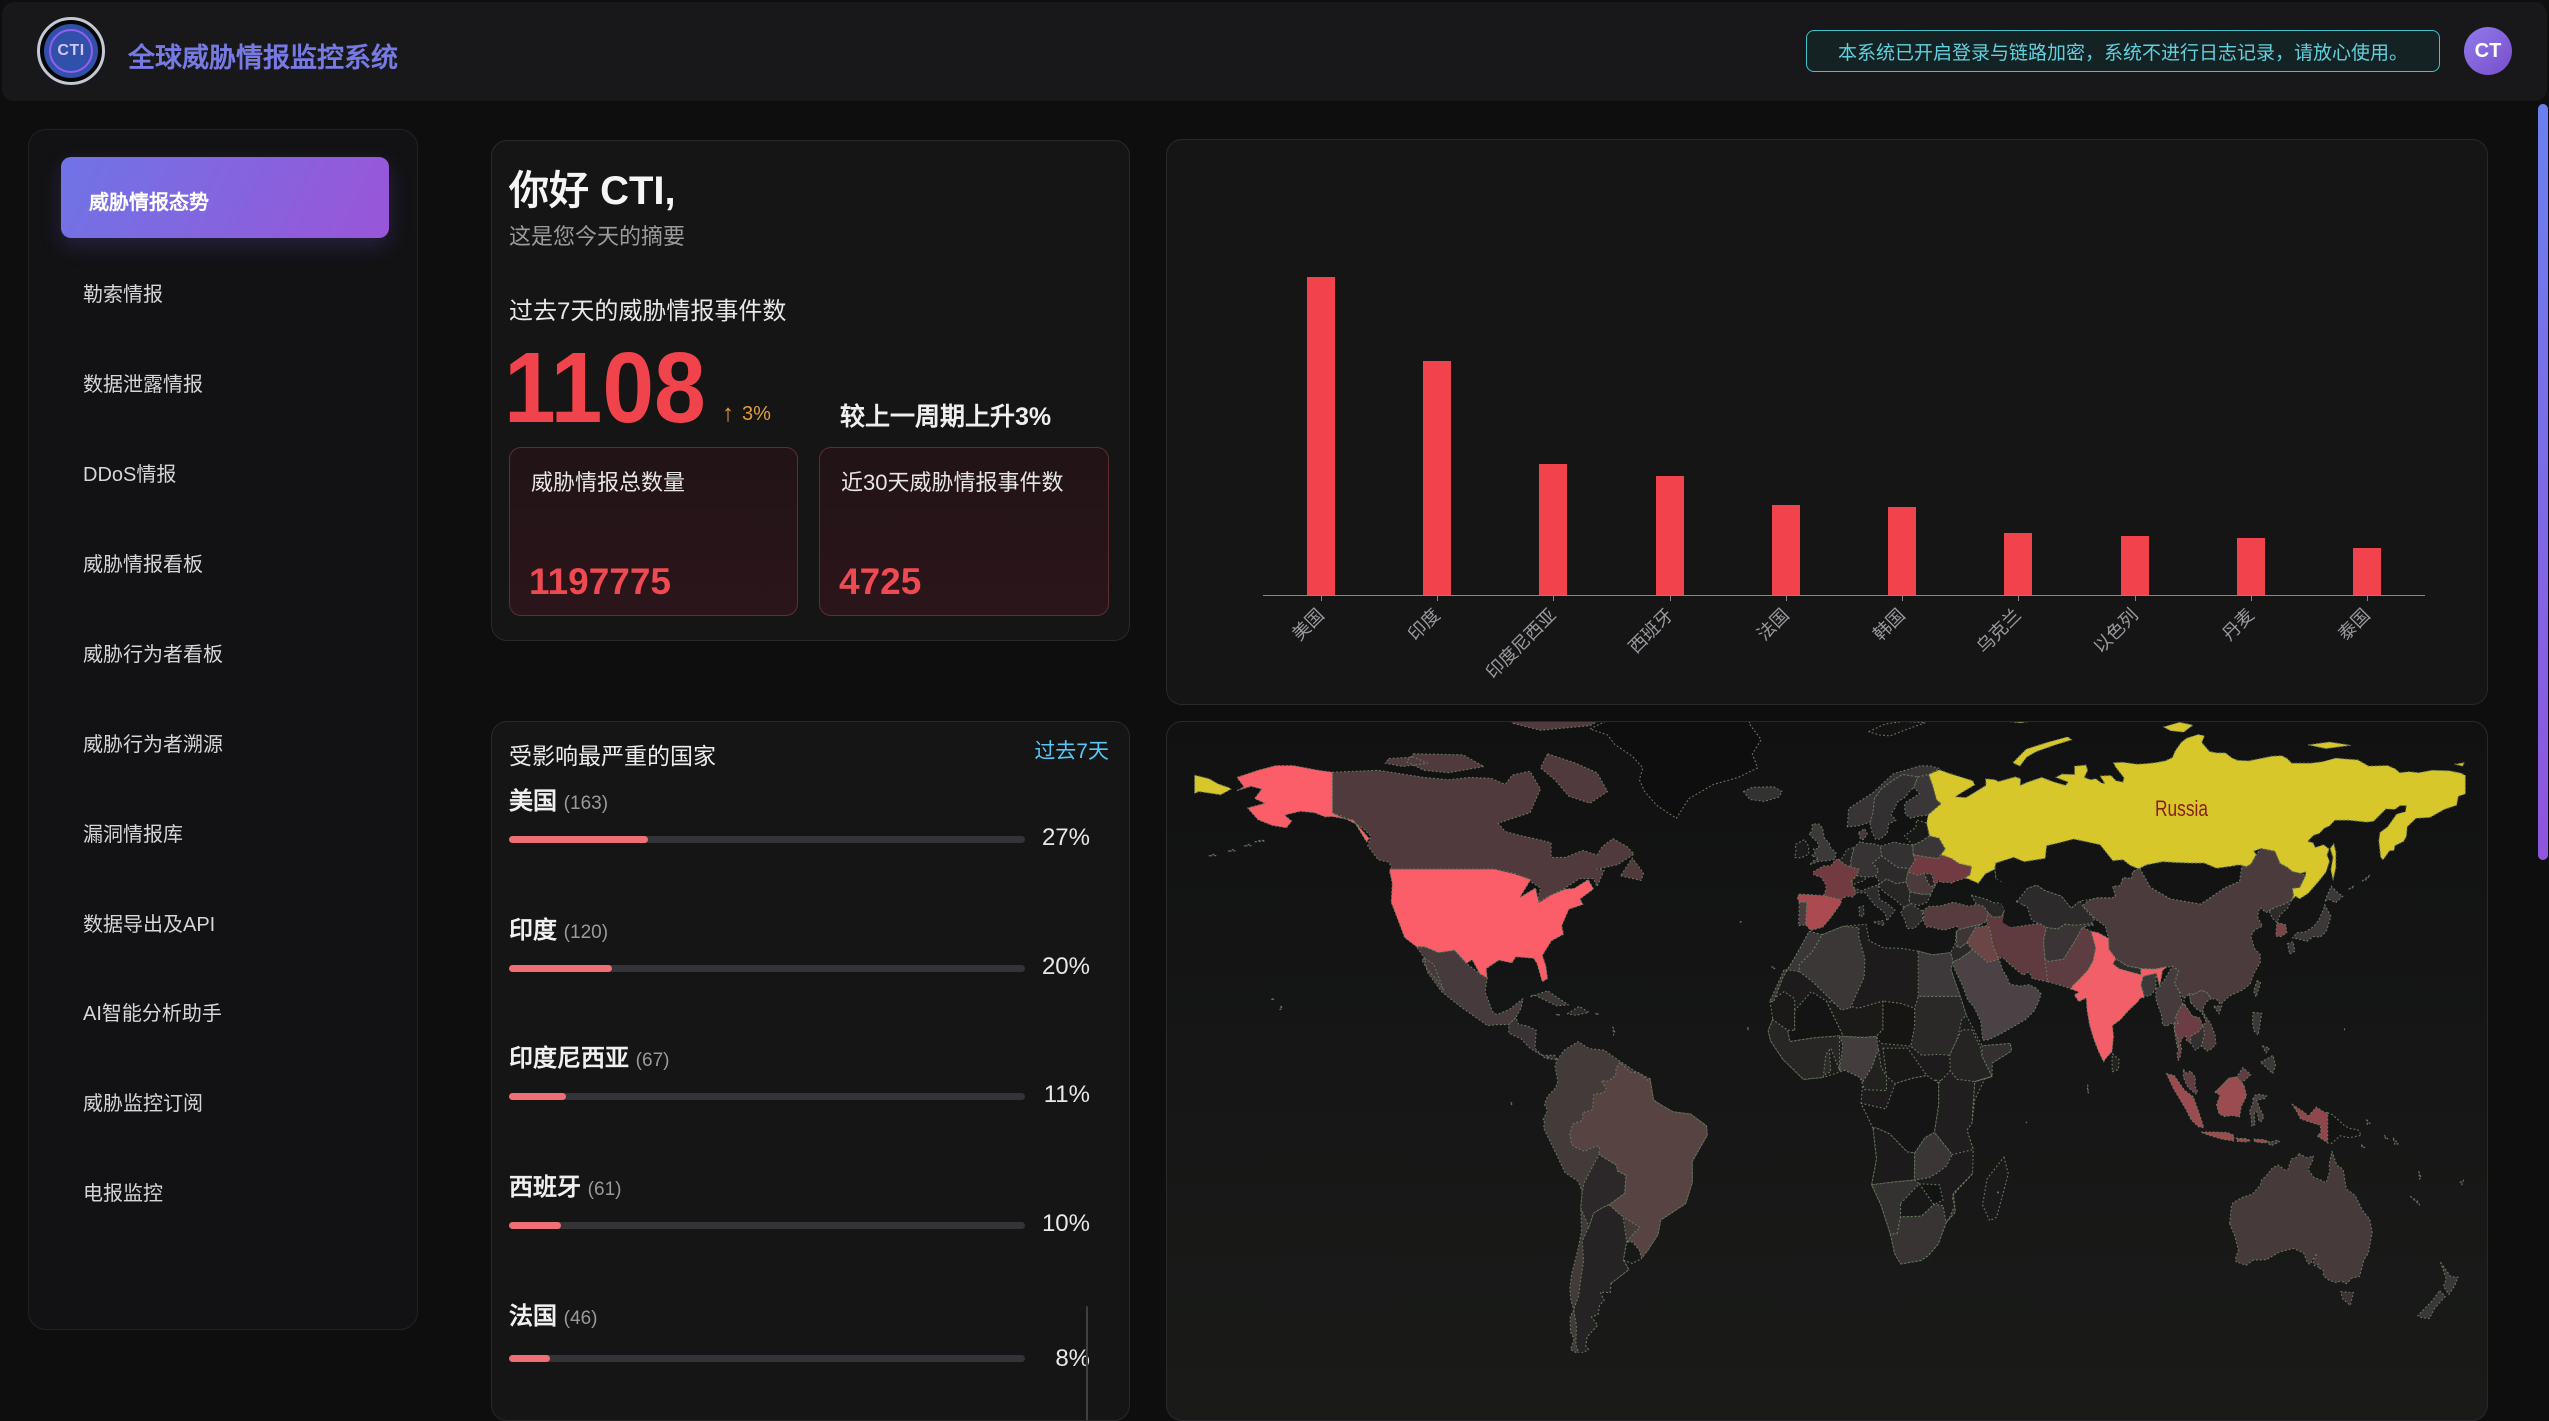 The height and width of the screenshot is (1421, 2549). Describe the element at coordinates (2182, 808) in the screenshot. I see `svg-text: Russia` at that location.